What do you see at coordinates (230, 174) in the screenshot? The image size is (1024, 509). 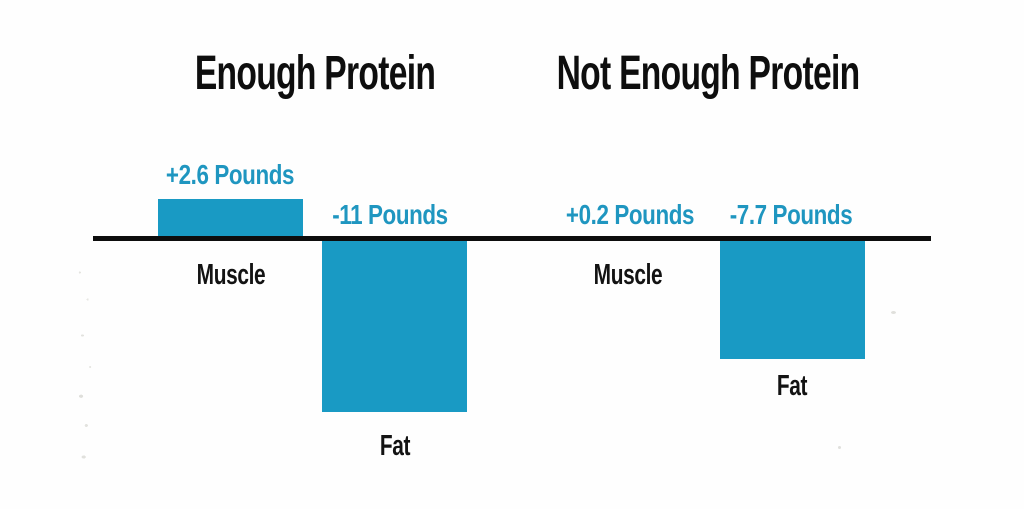 I see `value-label-muscle-enough: +2.6 Pounds` at bounding box center [230, 174].